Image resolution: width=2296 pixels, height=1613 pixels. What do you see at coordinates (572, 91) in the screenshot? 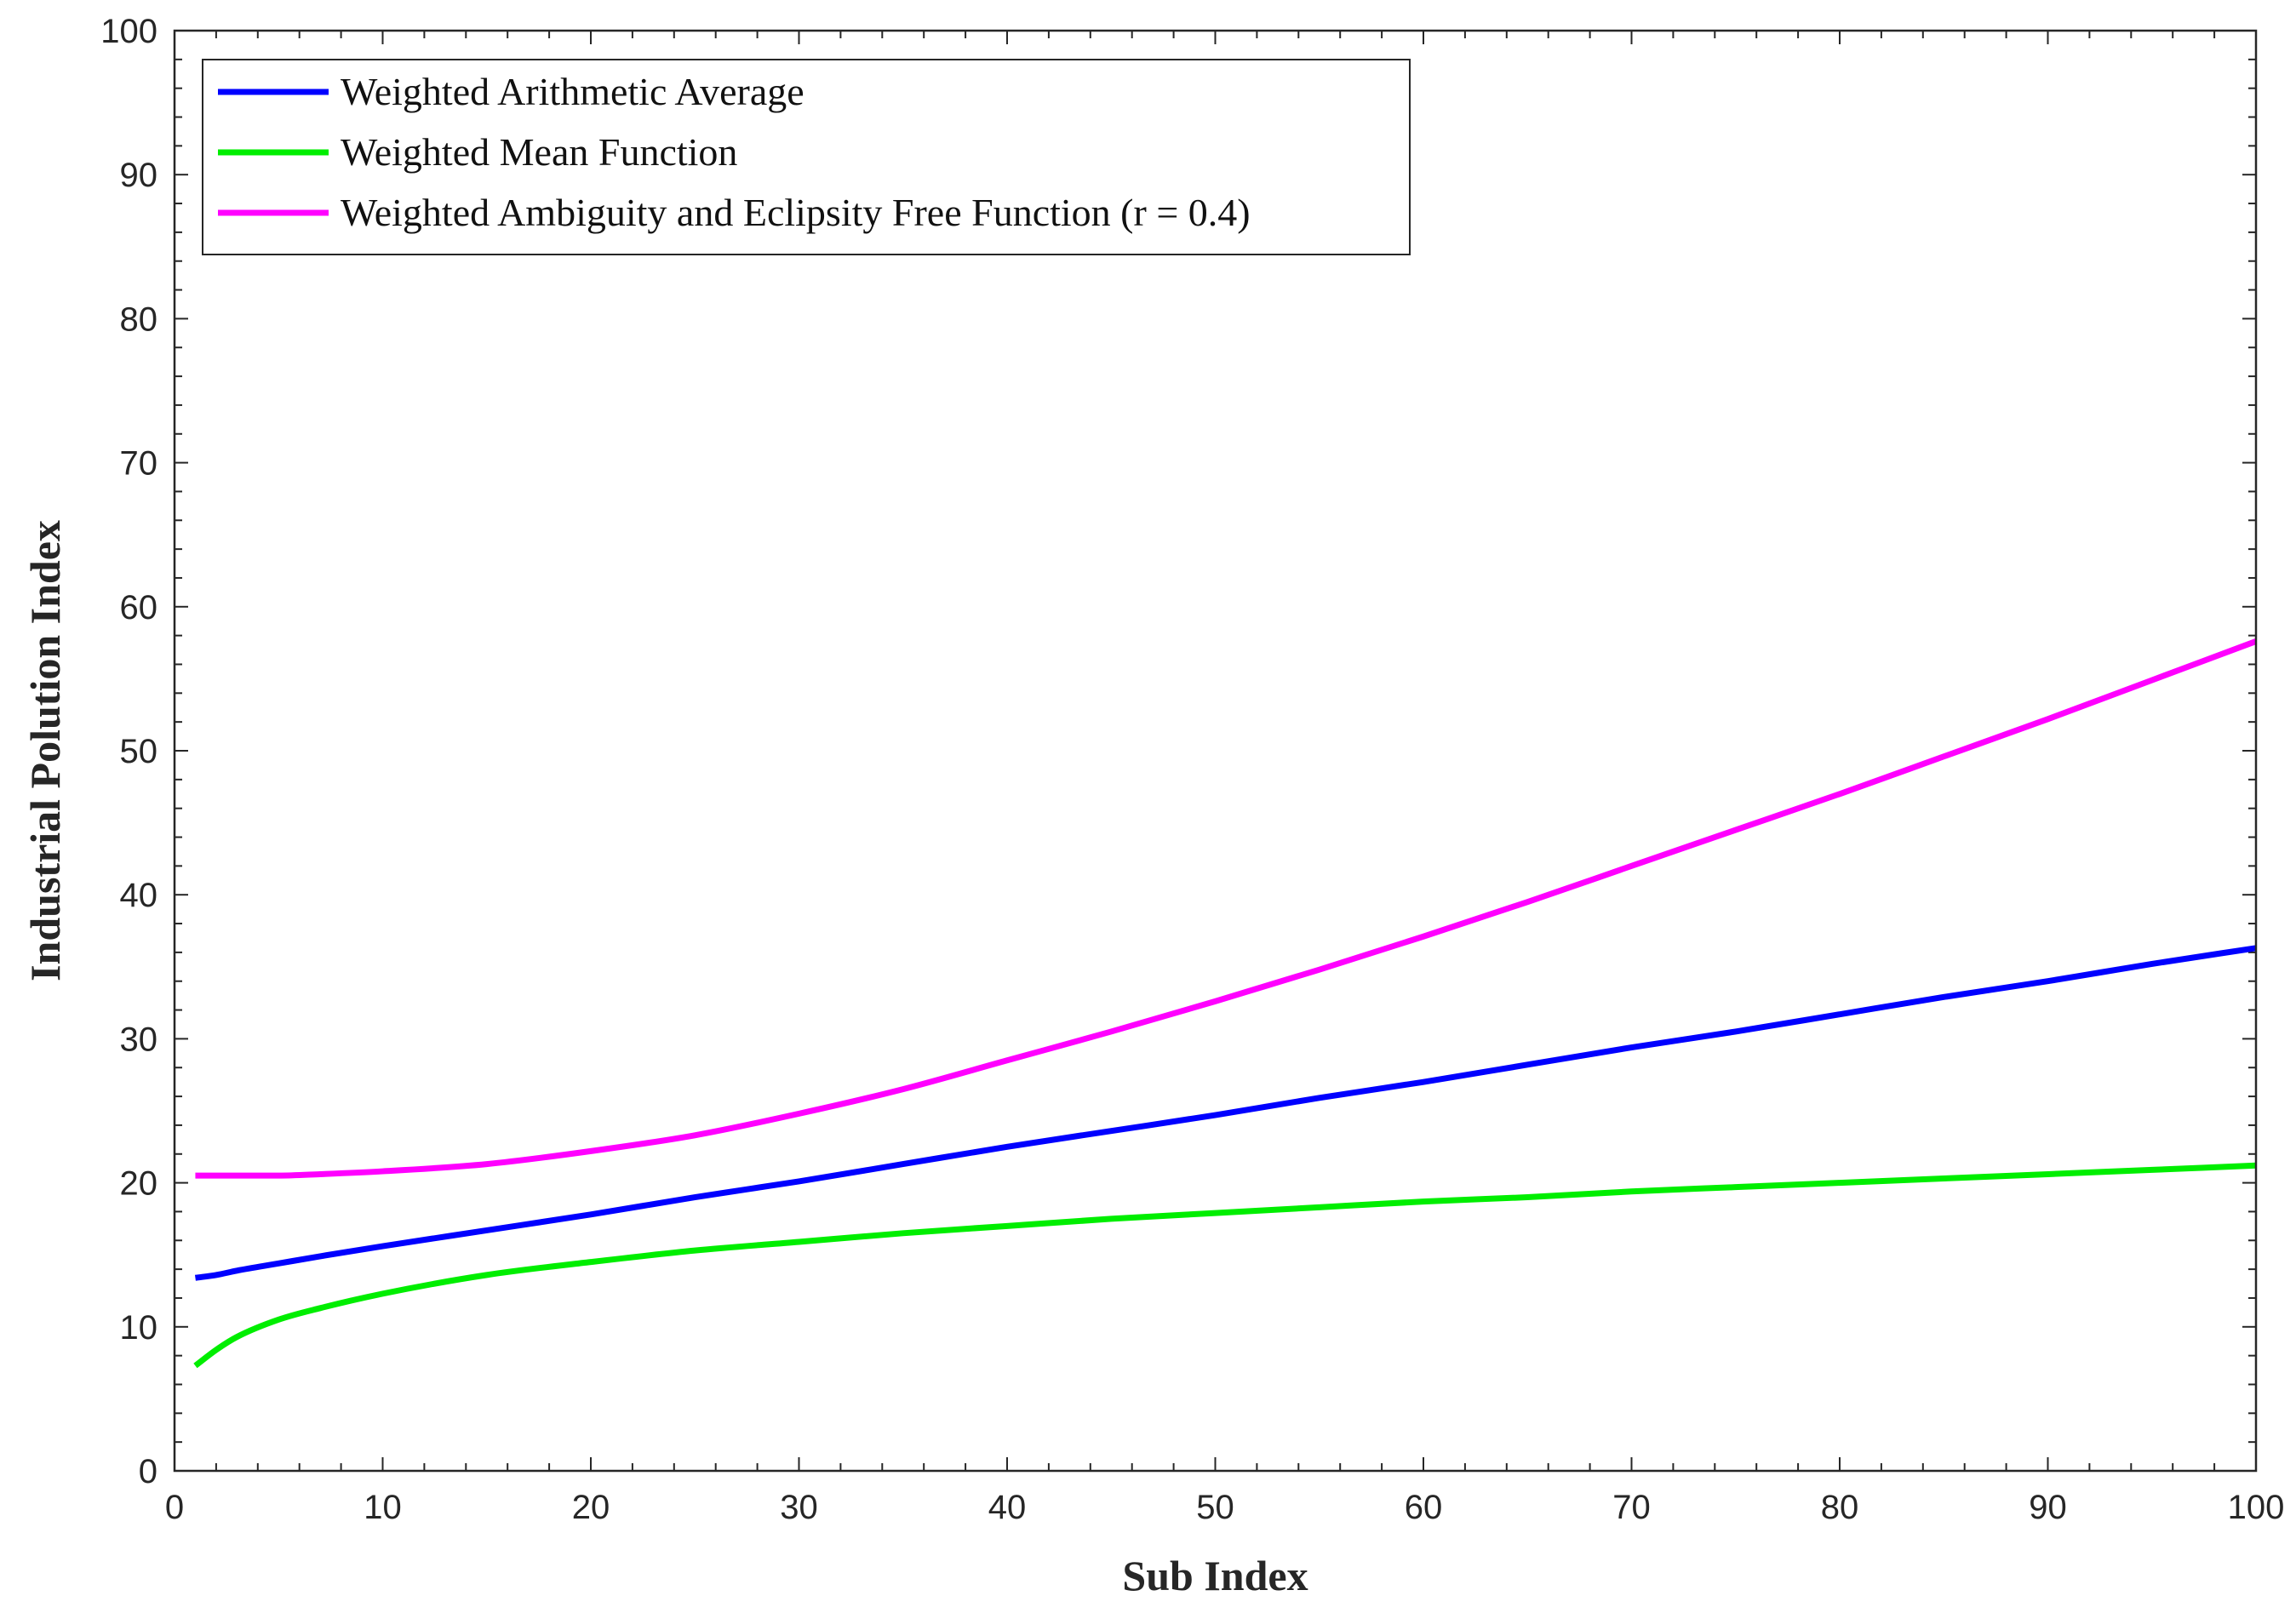
I see `legend-label: Weighted Arithmetic Average` at bounding box center [572, 91].